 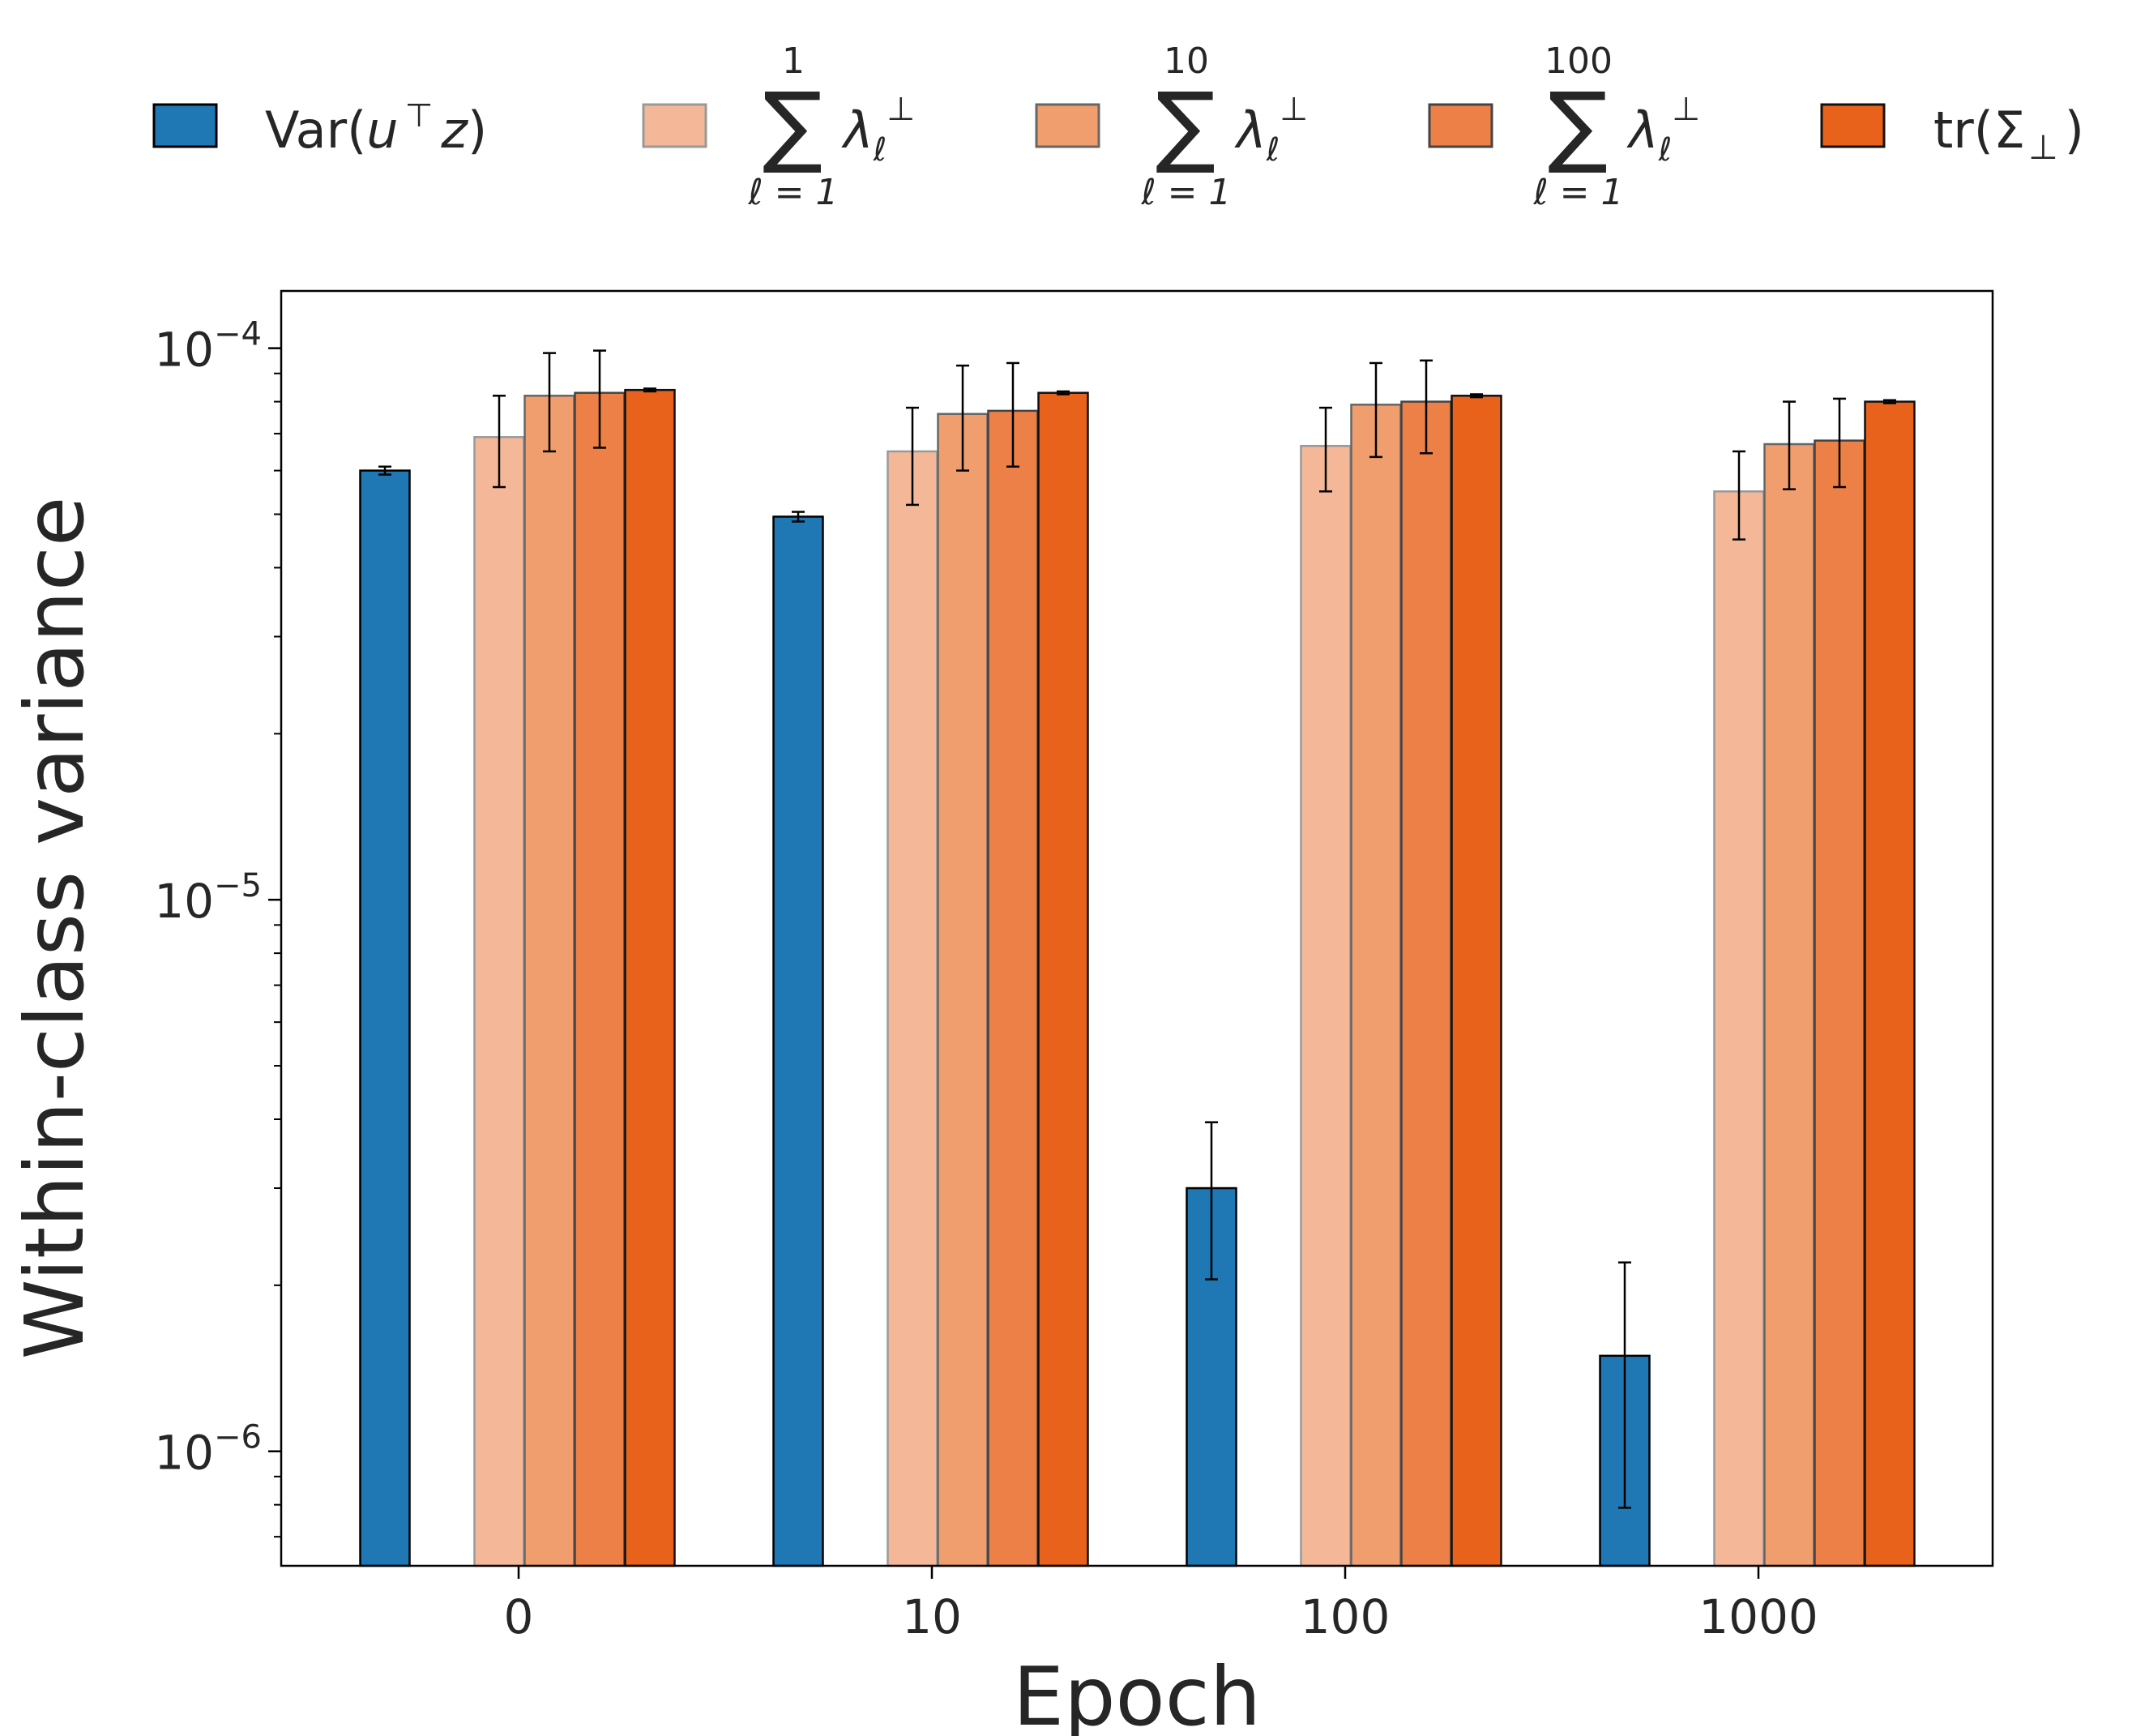 I want to click on legend-item-var: Var(u ⊤ z), so click(x=319, y=128).